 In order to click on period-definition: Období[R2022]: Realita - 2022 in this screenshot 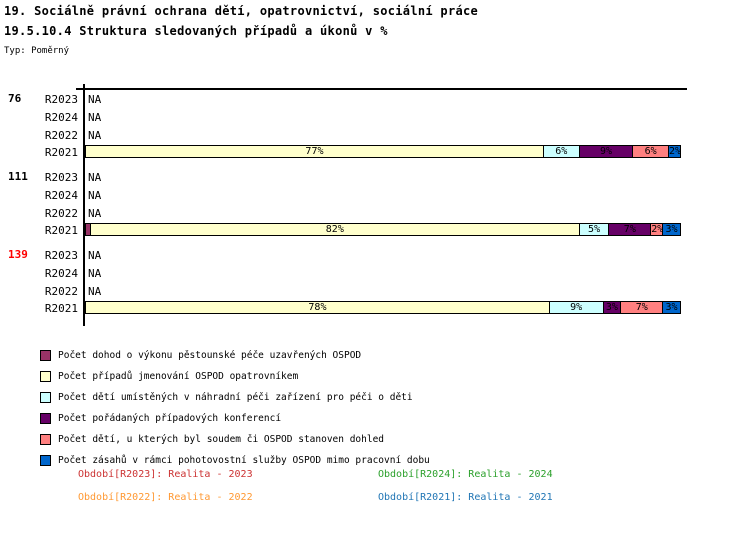, I will do `click(165, 497)`.